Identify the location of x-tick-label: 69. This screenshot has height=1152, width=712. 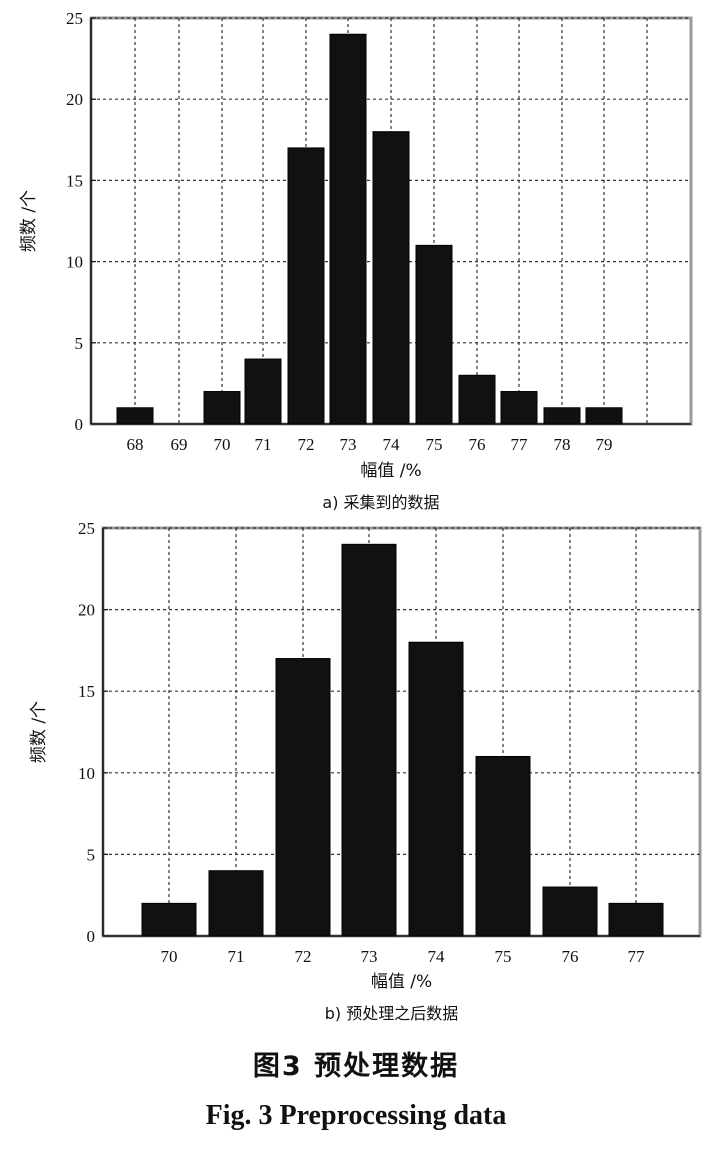
(179, 444).